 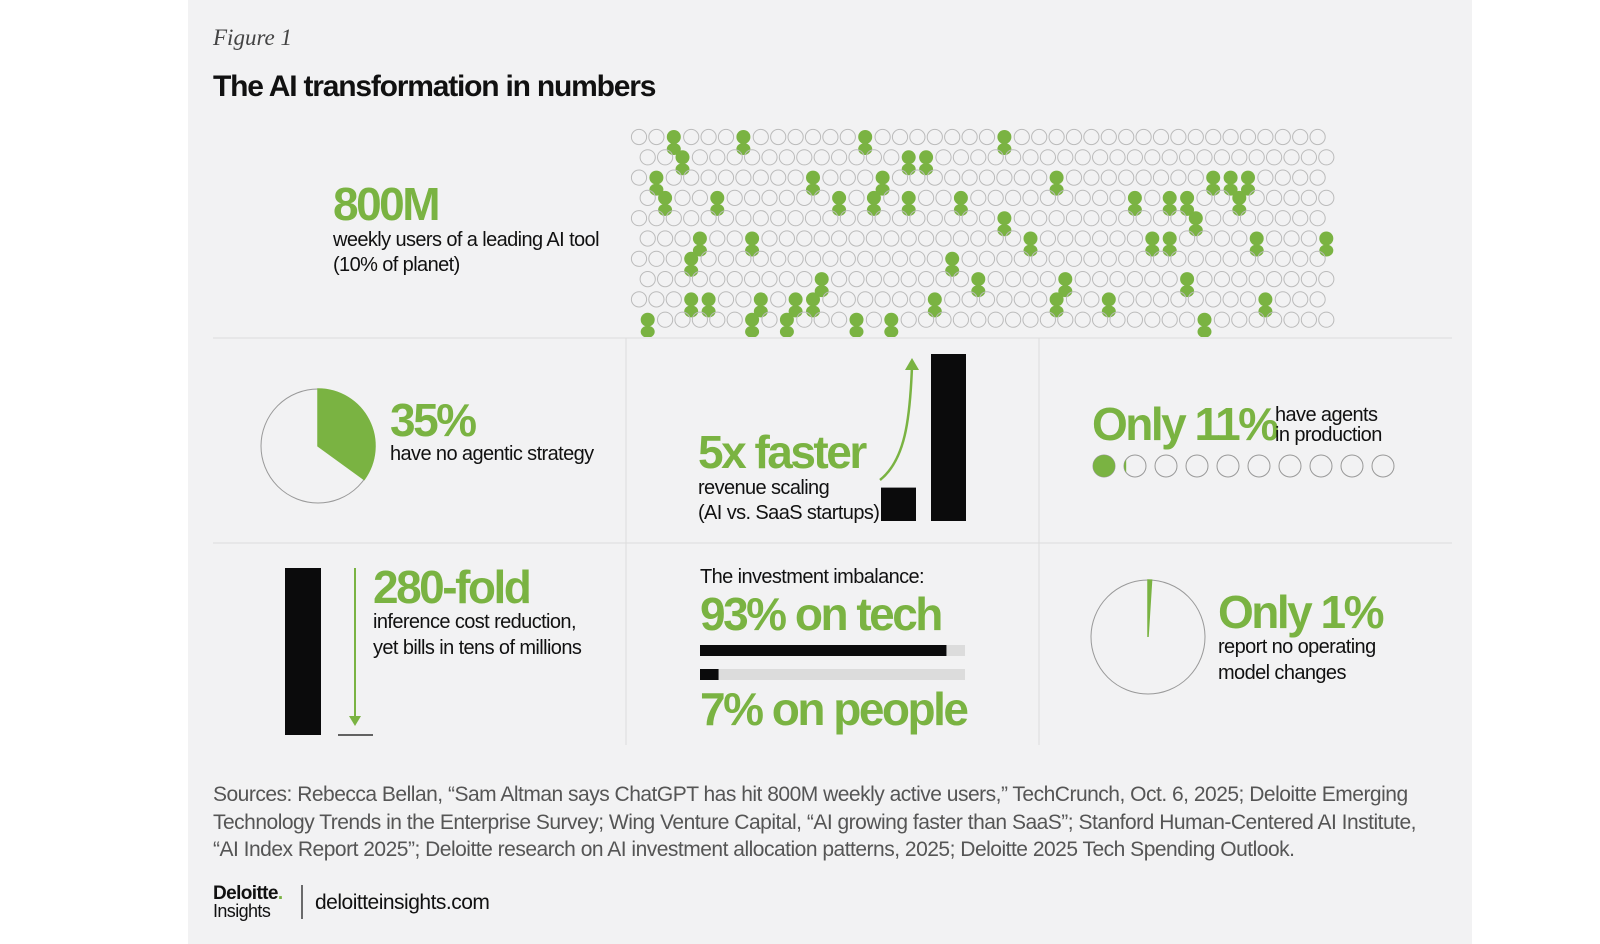 What do you see at coordinates (896, 423) in the screenshot?
I see `growth-arrow` at bounding box center [896, 423].